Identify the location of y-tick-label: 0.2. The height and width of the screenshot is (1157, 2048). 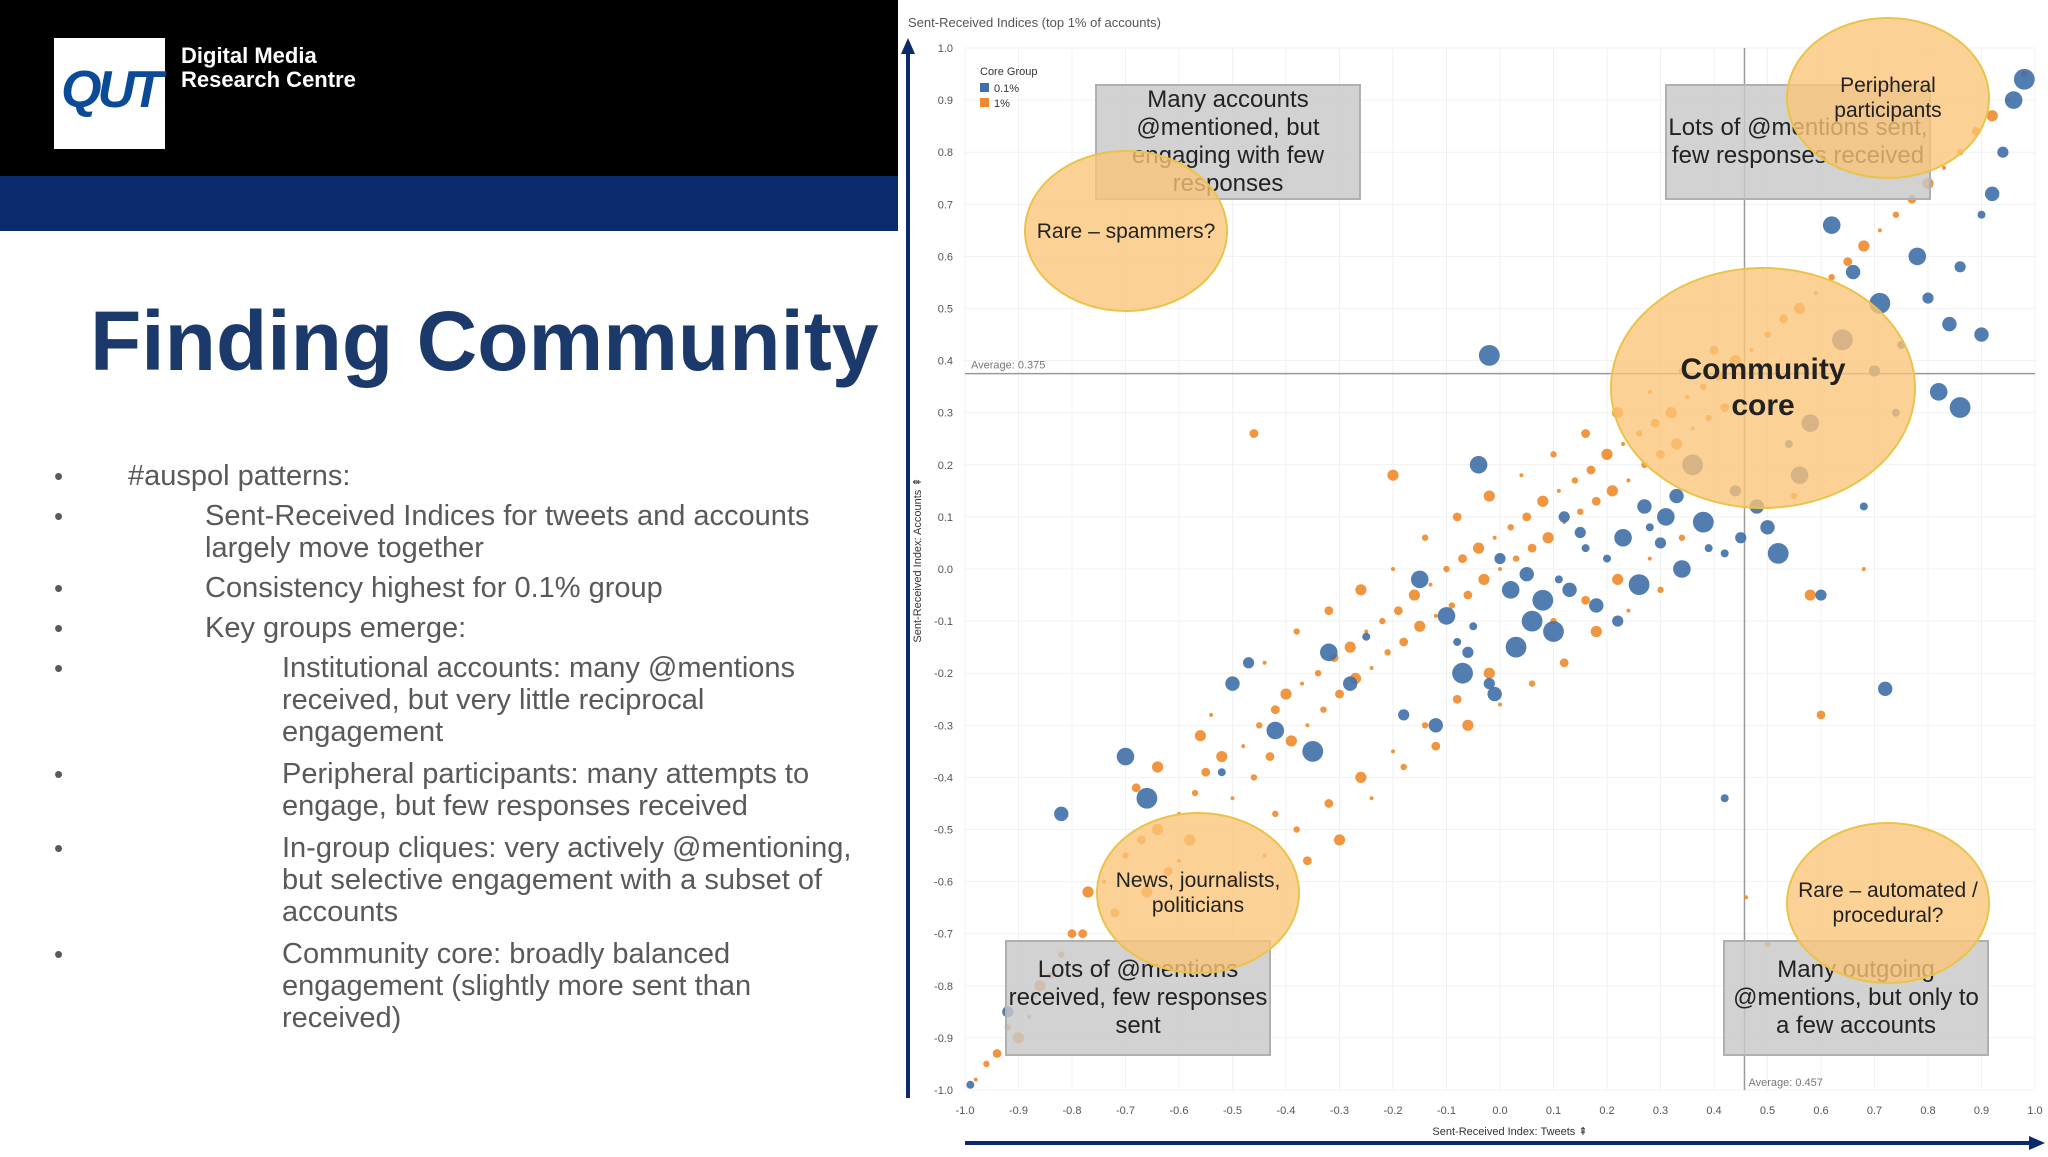
(945, 466).